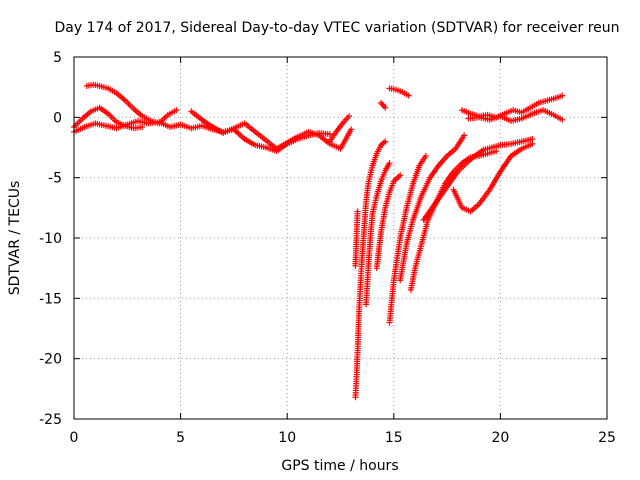 Image resolution: width=640 pixels, height=480 pixels. Describe the element at coordinates (339, 466) in the screenshot. I see `x-axis-label: GPS time / hours` at that location.